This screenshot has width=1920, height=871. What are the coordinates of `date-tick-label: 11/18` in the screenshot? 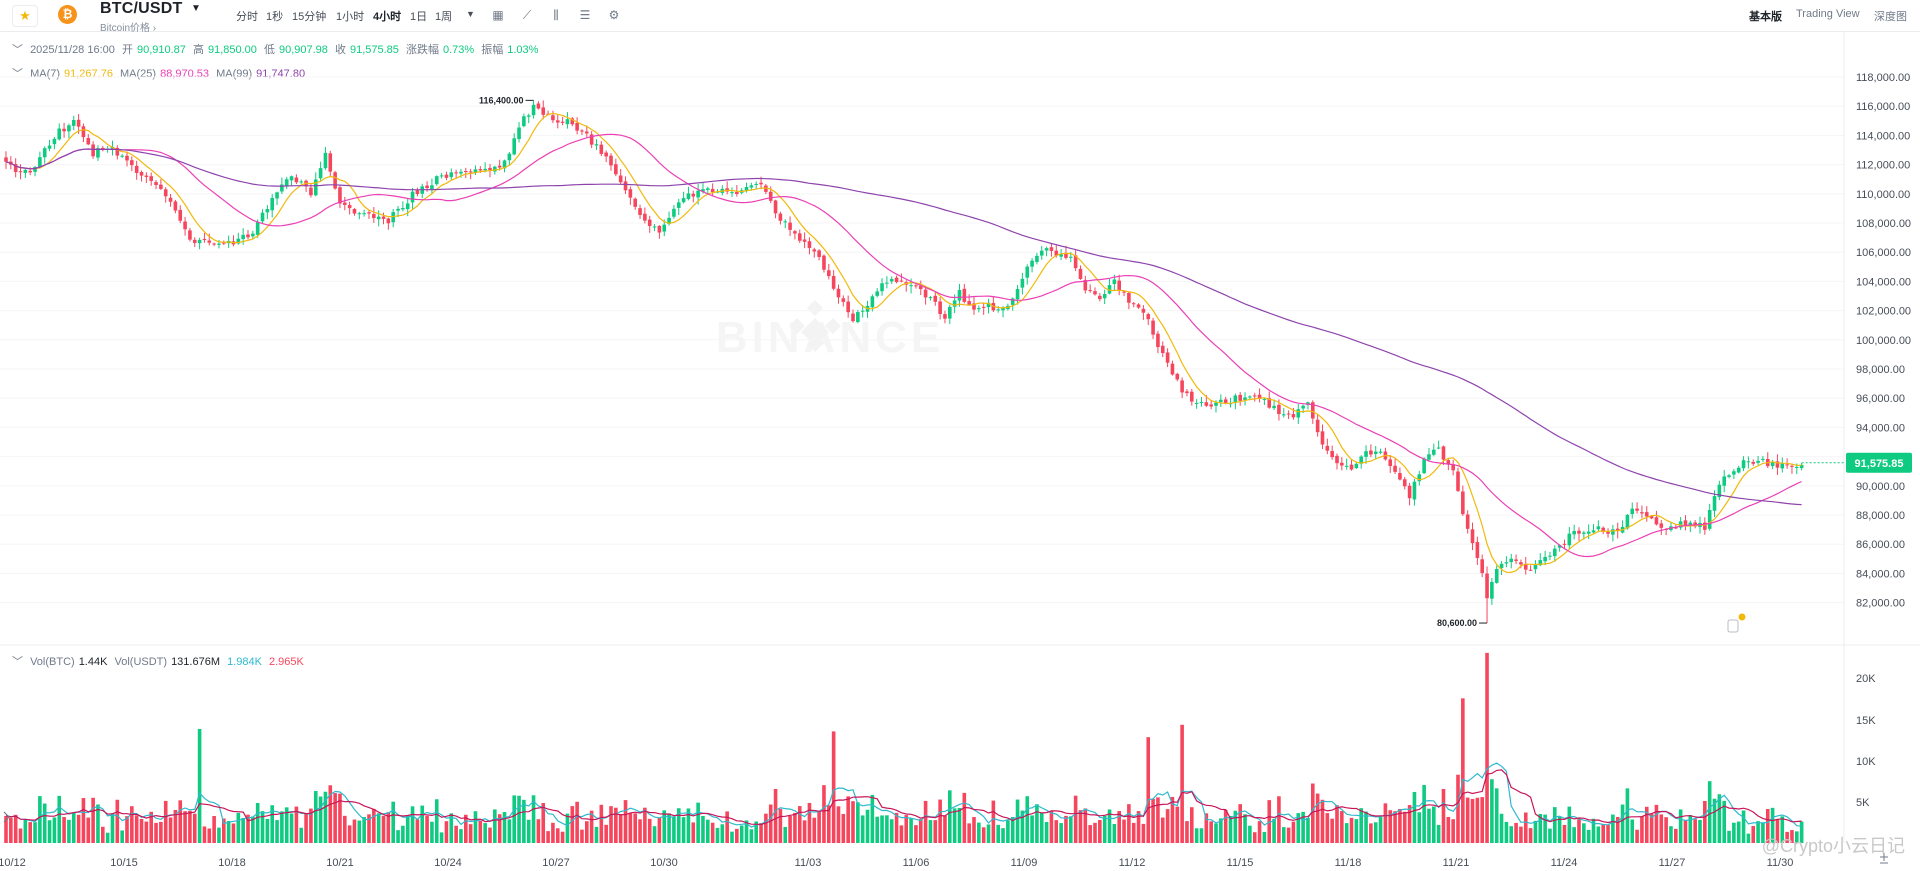 It's located at (1348, 863).